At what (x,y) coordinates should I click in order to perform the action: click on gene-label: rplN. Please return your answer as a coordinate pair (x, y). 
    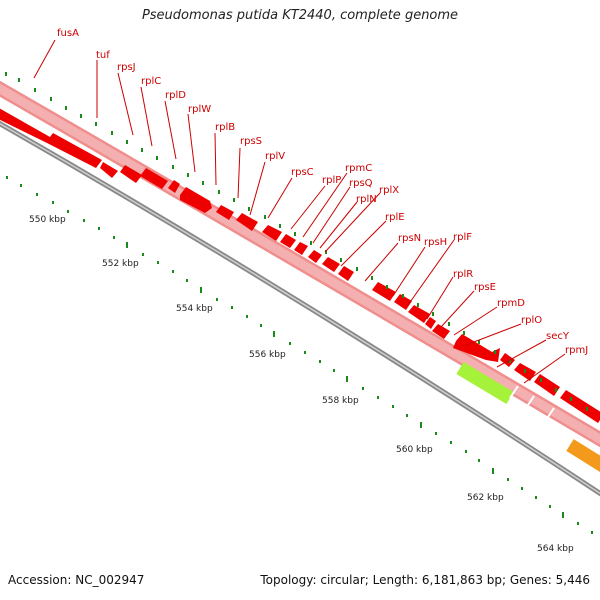
    Looking at the image, I should click on (366, 199).